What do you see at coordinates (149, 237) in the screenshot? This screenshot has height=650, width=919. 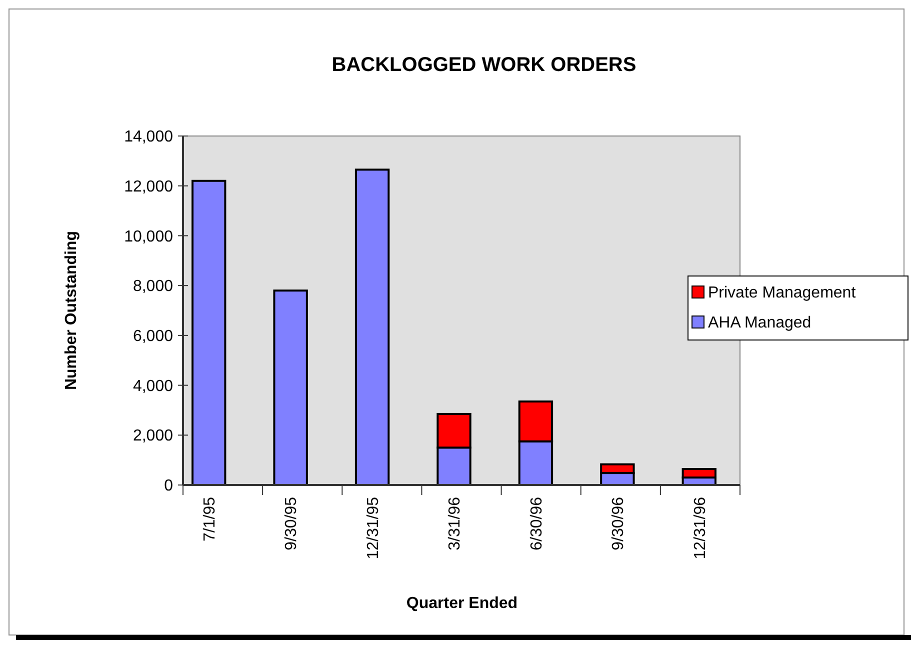 I see `y-tick-label: 10,000` at bounding box center [149, 237].